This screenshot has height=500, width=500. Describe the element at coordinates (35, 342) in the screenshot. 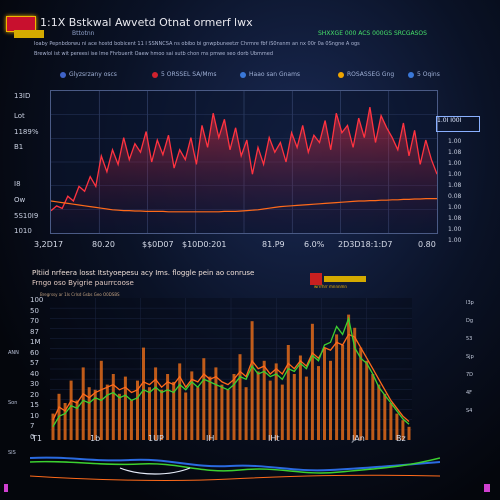

I see `y-tick-label: 1M` at that location.